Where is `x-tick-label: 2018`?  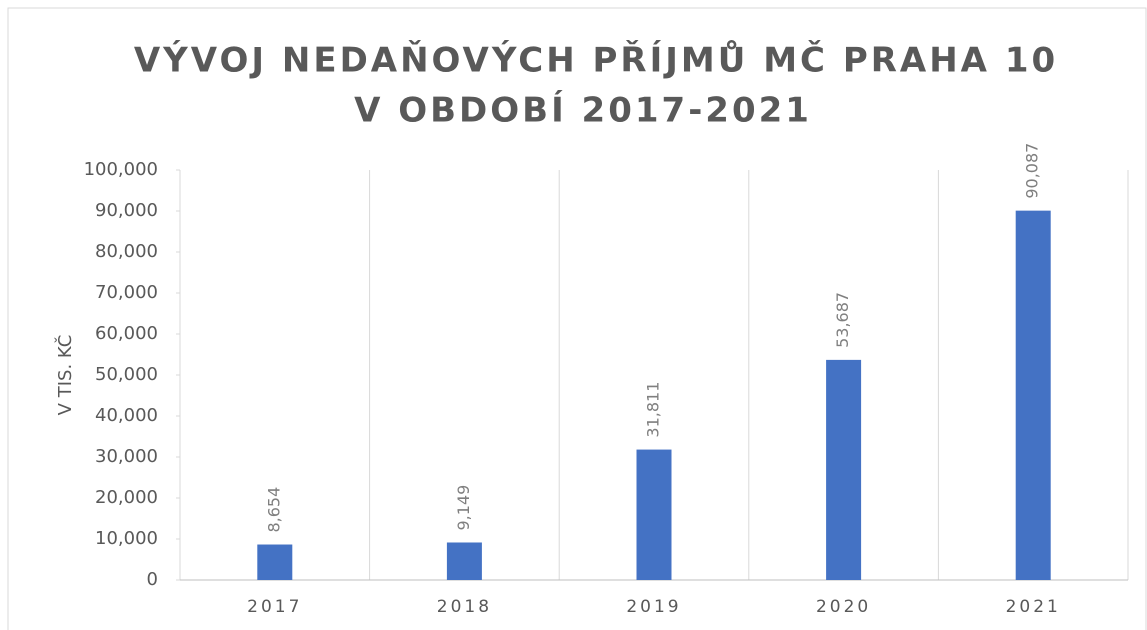 x-tick-label: 2018 is located at coordinates (464, 607).